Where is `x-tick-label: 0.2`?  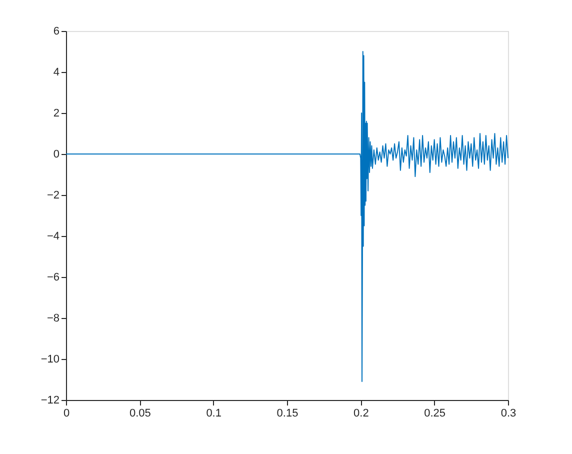 x-tick-label: 0.2 is located at coordinates (361, 414).